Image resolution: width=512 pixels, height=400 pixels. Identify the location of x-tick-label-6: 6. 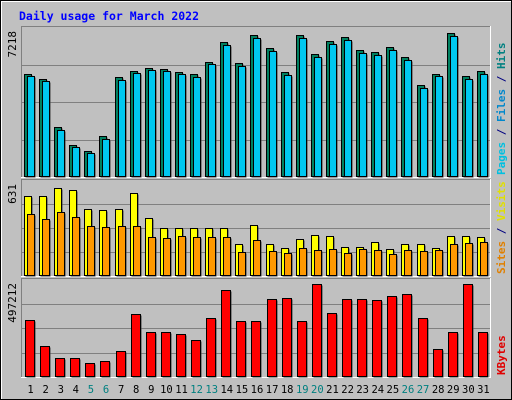
(106, 390).